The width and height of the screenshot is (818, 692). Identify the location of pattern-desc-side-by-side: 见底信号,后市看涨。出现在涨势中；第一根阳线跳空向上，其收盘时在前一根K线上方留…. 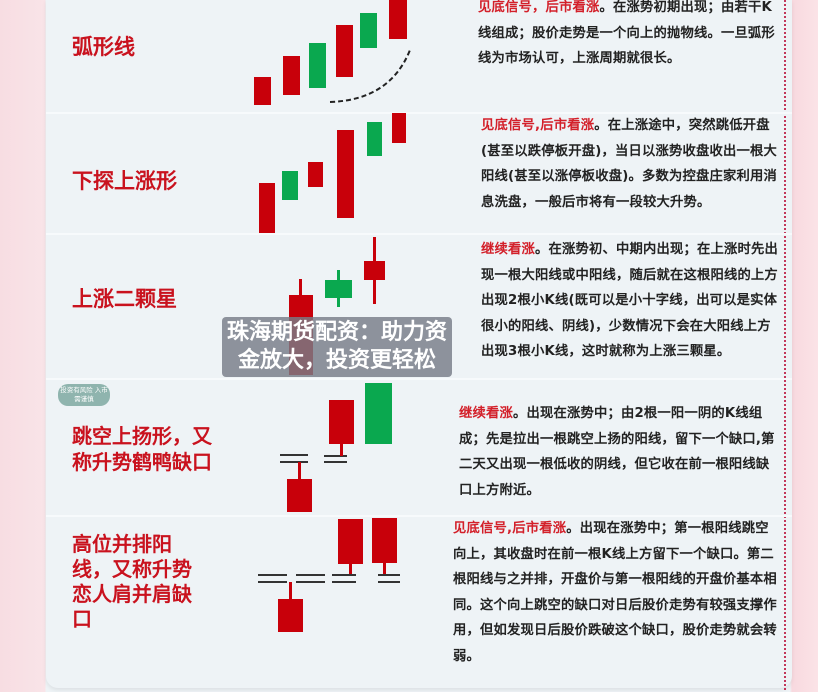
(616, 592).